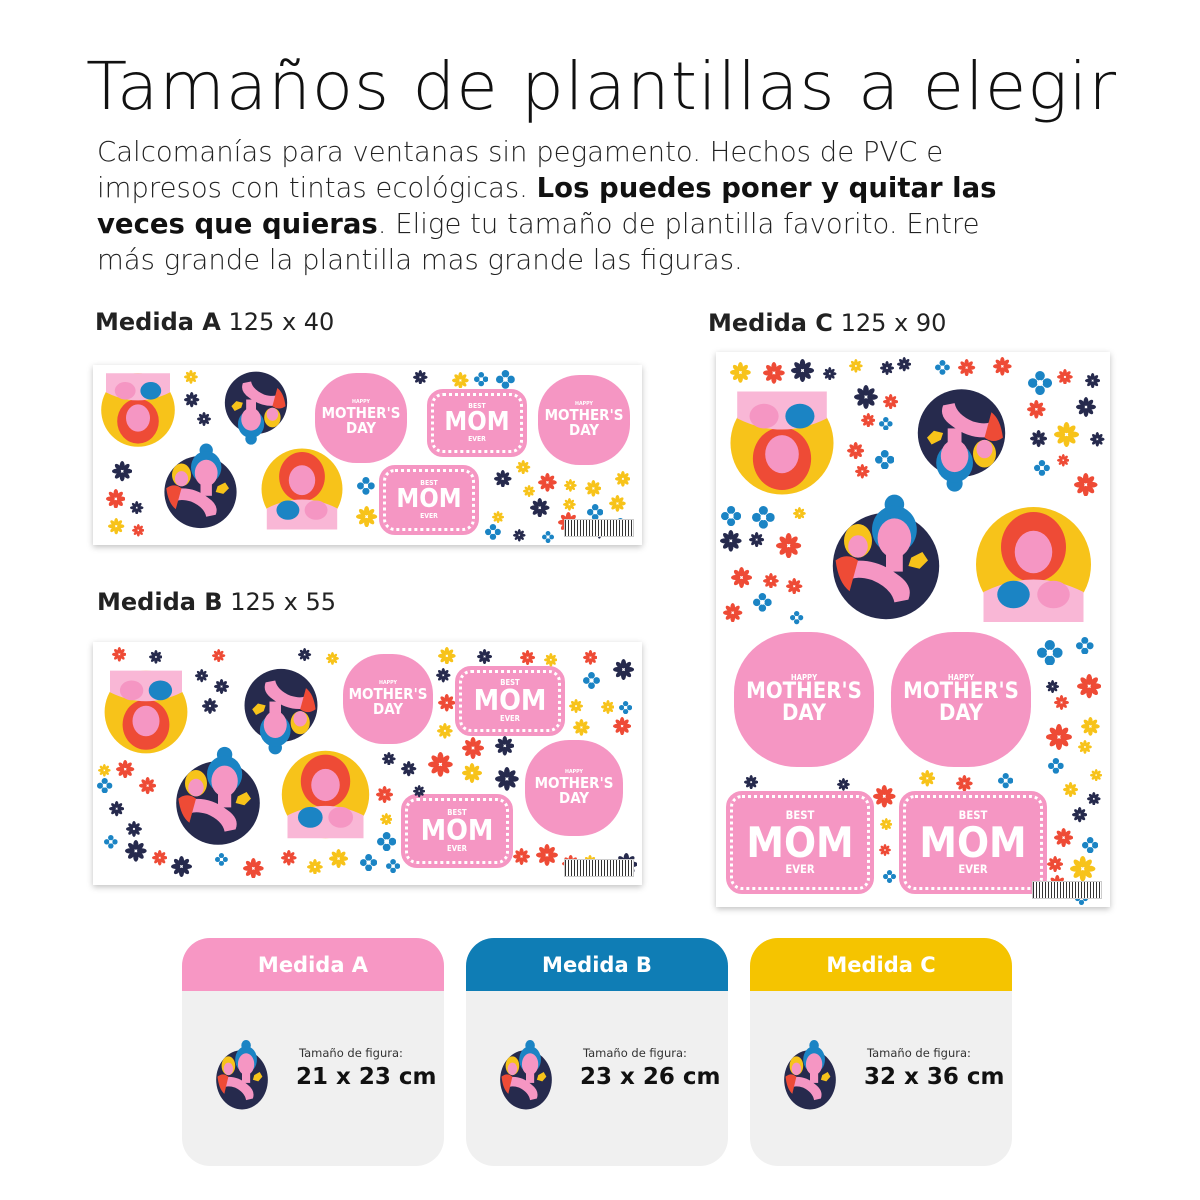  Describe the element at coordinates (827, 323) in the screenshot. I see `sheet-label-c: Medida C 125 x 90` at that location.